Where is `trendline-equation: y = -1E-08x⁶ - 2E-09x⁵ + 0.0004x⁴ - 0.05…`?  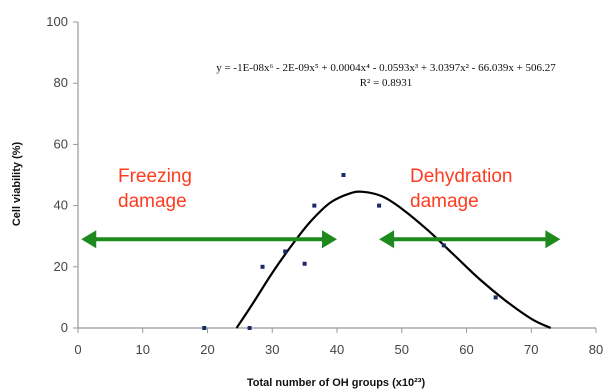 trendline-equation: y = -1E-08x⁶ - 2E-09x⁵ + 0.0004x⁴ - 0.05… is located at coordinates (386, 68).